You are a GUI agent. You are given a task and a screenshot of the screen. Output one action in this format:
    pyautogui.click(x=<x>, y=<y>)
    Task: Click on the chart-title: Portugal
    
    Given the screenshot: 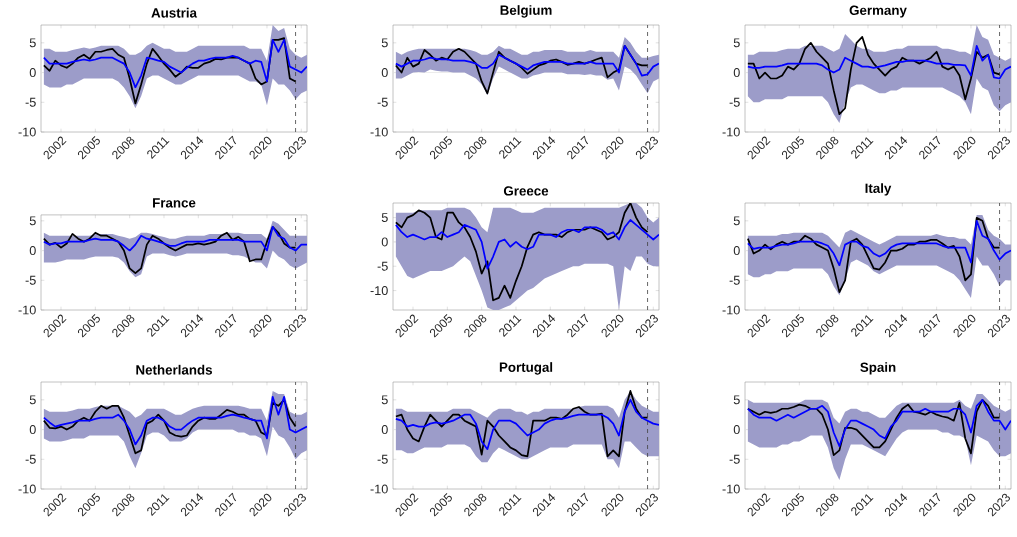 What is the action you would take?
    pyautogui.click(x=526, y=368)
    